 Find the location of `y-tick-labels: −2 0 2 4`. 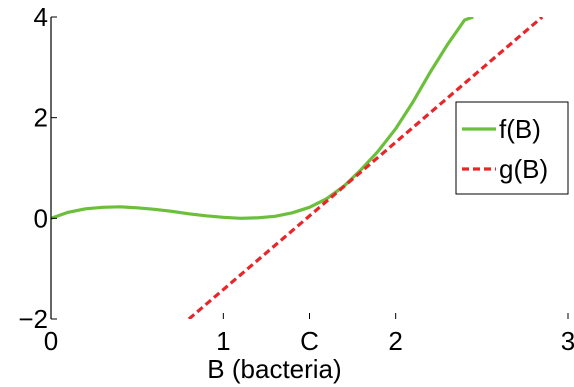

y-tick-labels: −2 0 2 4 is located at coordinates (33, 168).